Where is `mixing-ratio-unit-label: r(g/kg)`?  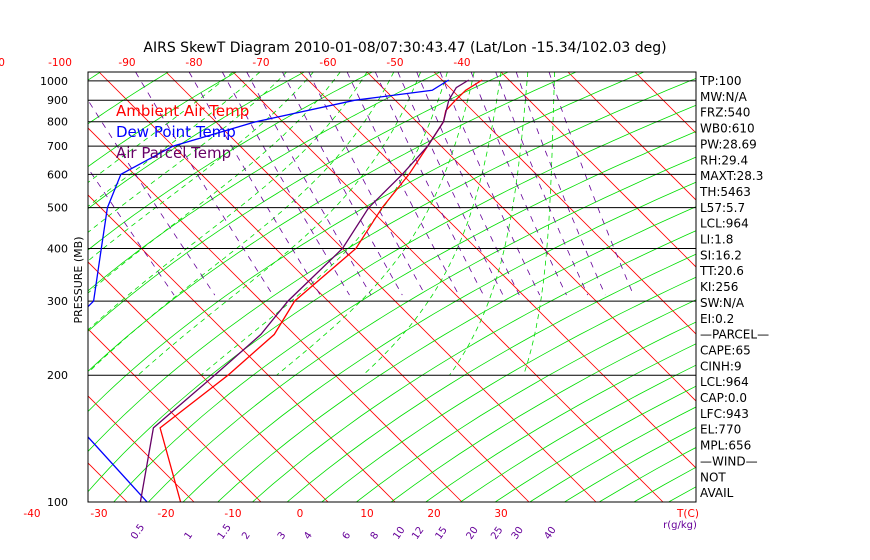
mixing-ratio-unit-label: r(g/kg) is located at coordinates (680, 525).